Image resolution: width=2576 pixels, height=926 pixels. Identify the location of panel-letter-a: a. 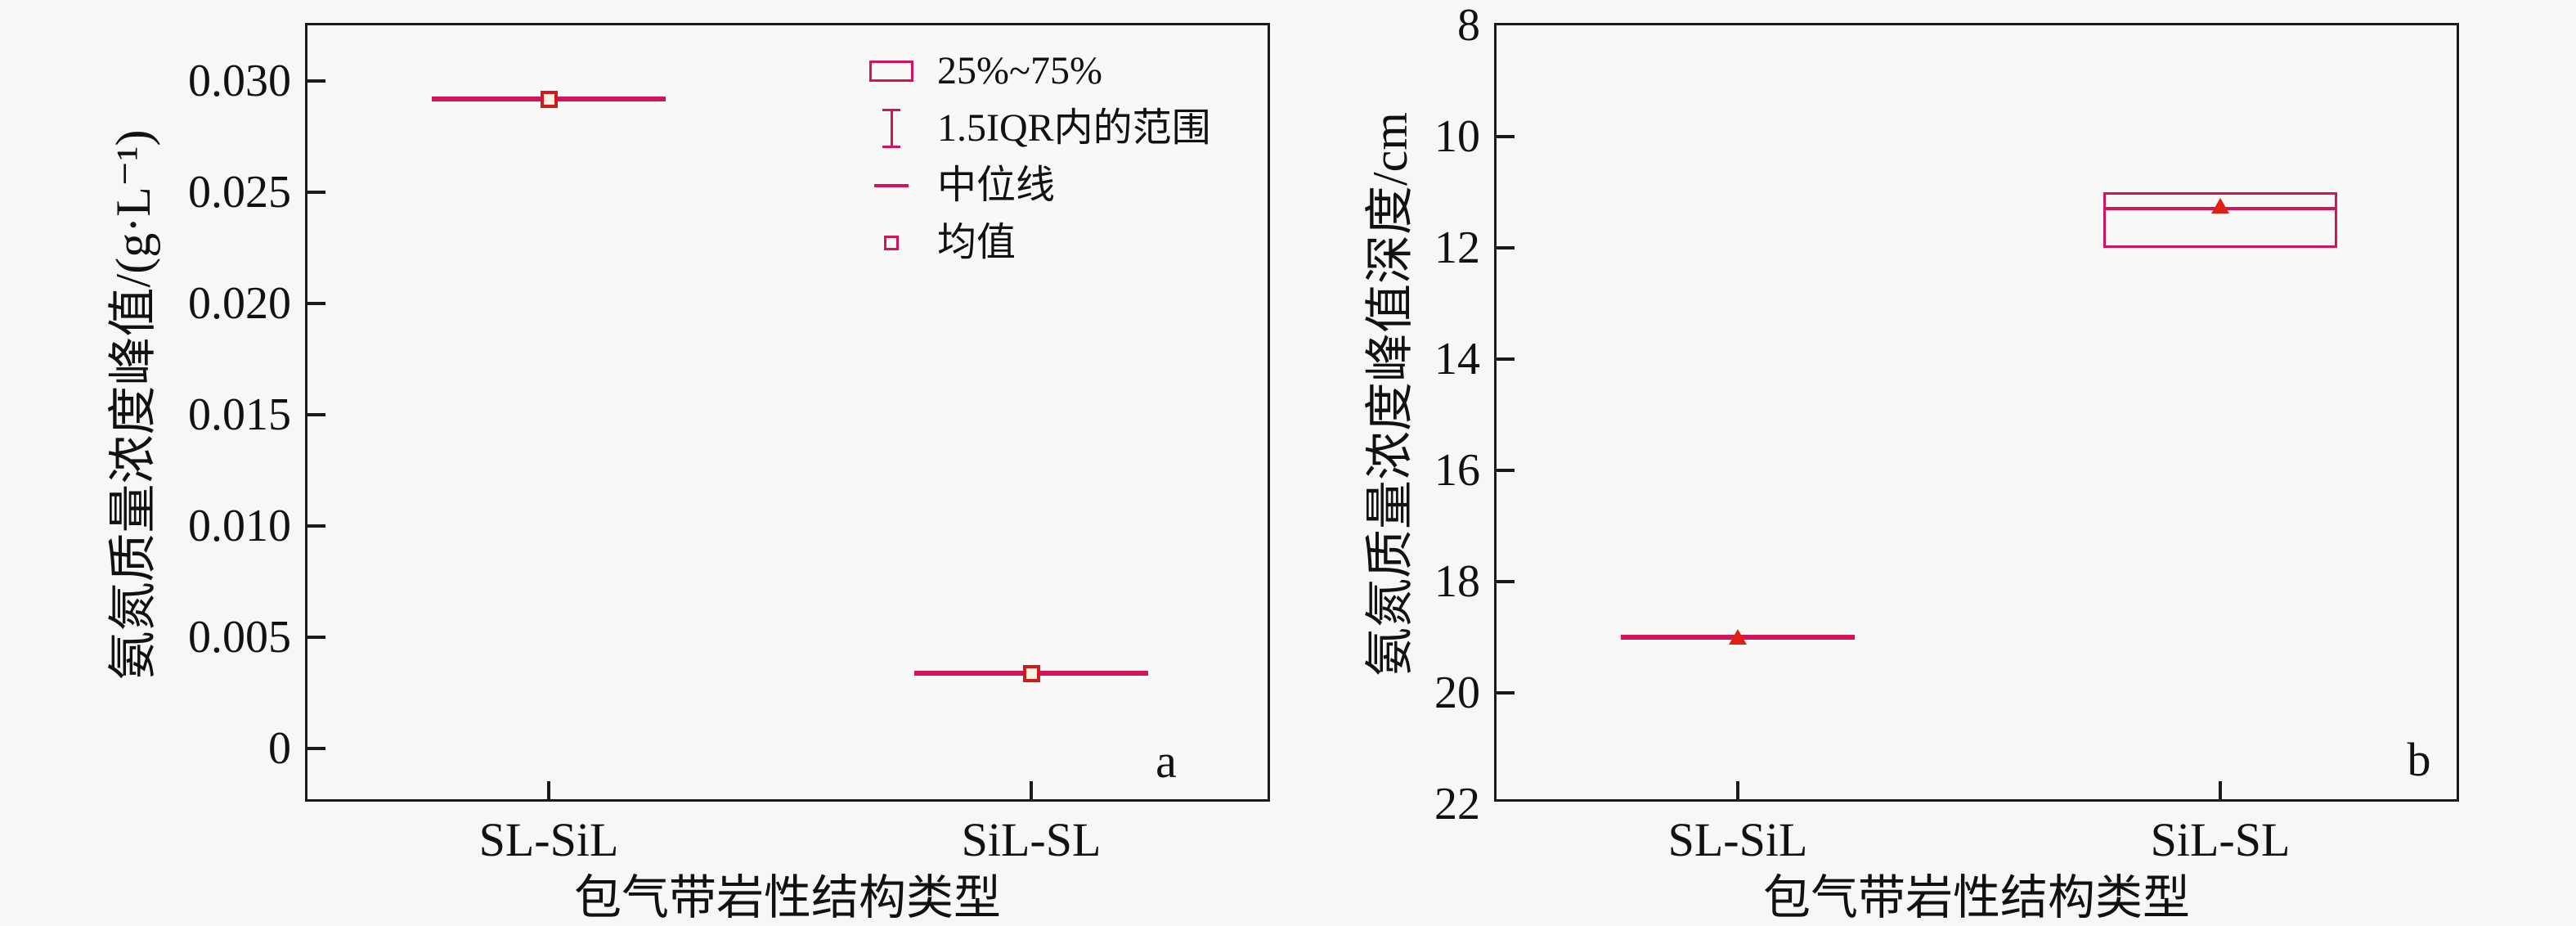
(1166, 762).